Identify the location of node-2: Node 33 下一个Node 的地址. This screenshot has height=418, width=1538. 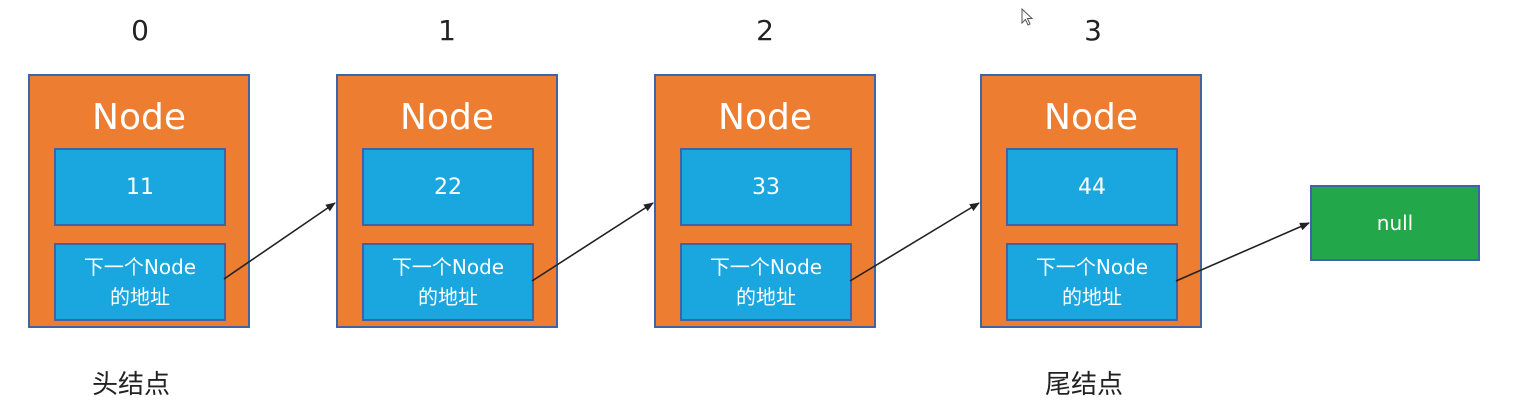
(765, 201).